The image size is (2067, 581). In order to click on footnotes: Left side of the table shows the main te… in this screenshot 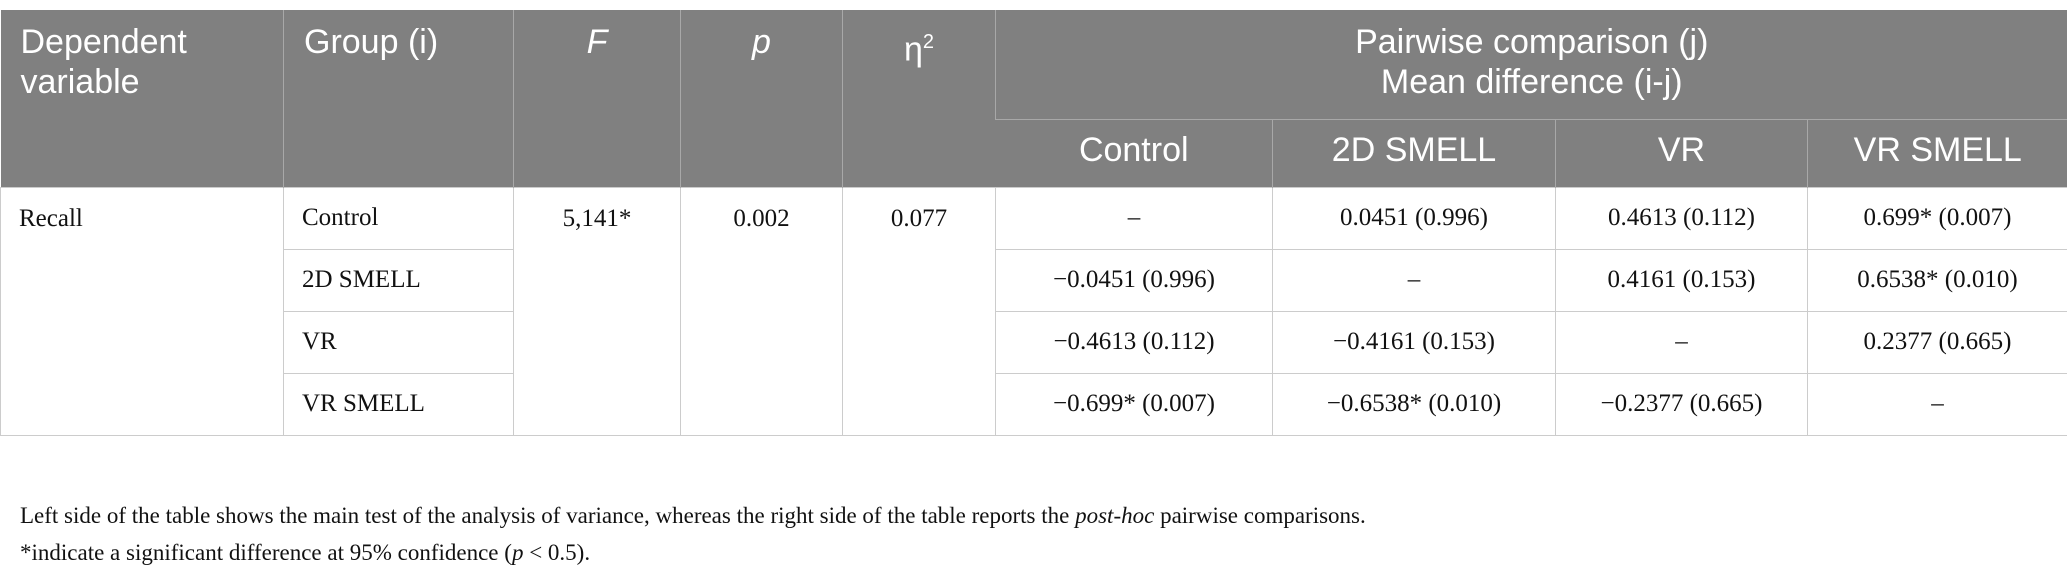, I will do `click(693, 534)`.